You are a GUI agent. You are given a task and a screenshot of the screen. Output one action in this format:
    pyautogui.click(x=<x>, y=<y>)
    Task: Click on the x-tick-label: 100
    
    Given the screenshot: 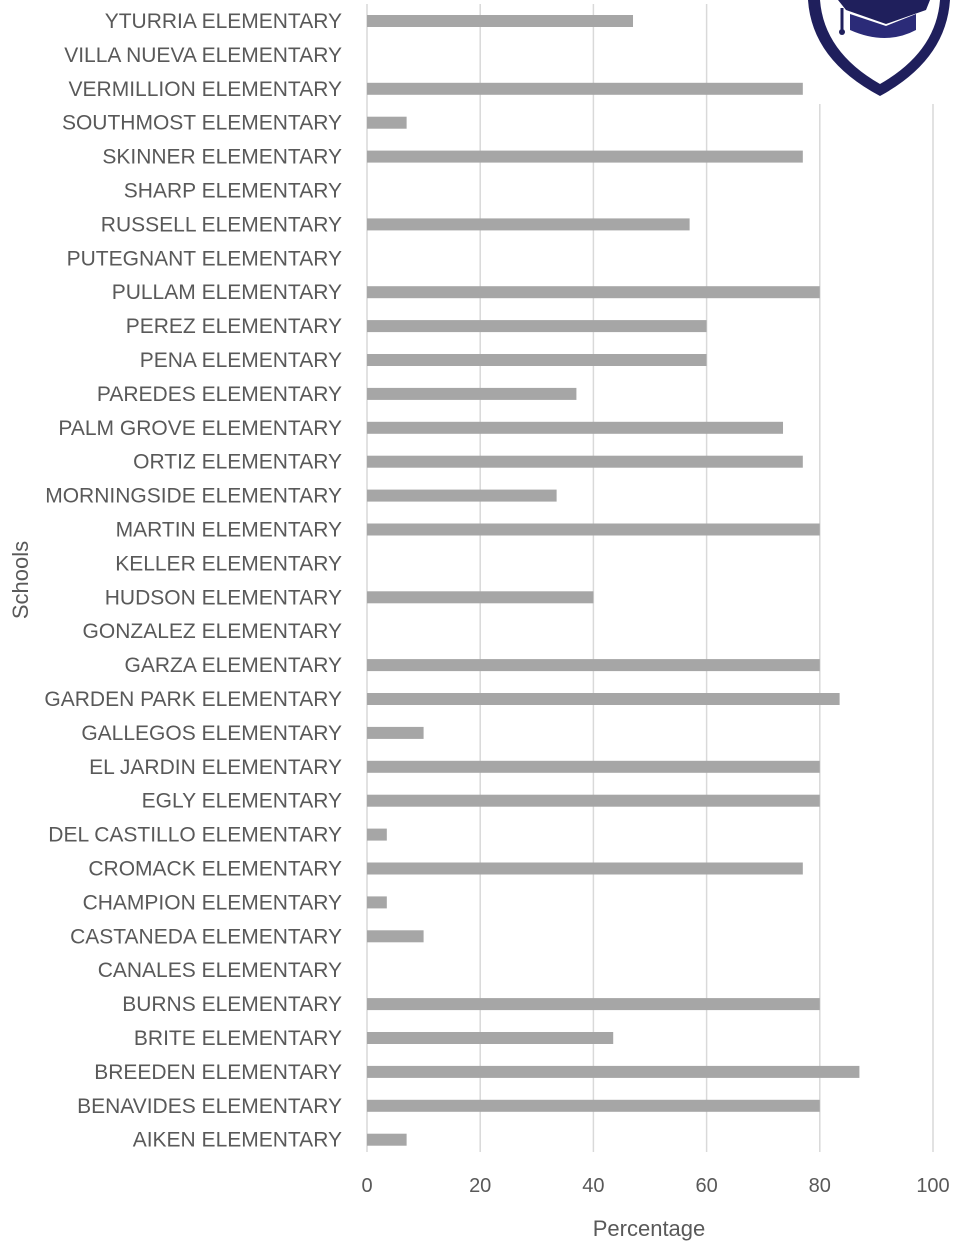 What is the action you would take?
    pyautogui.click(x=932, y=1186)
    